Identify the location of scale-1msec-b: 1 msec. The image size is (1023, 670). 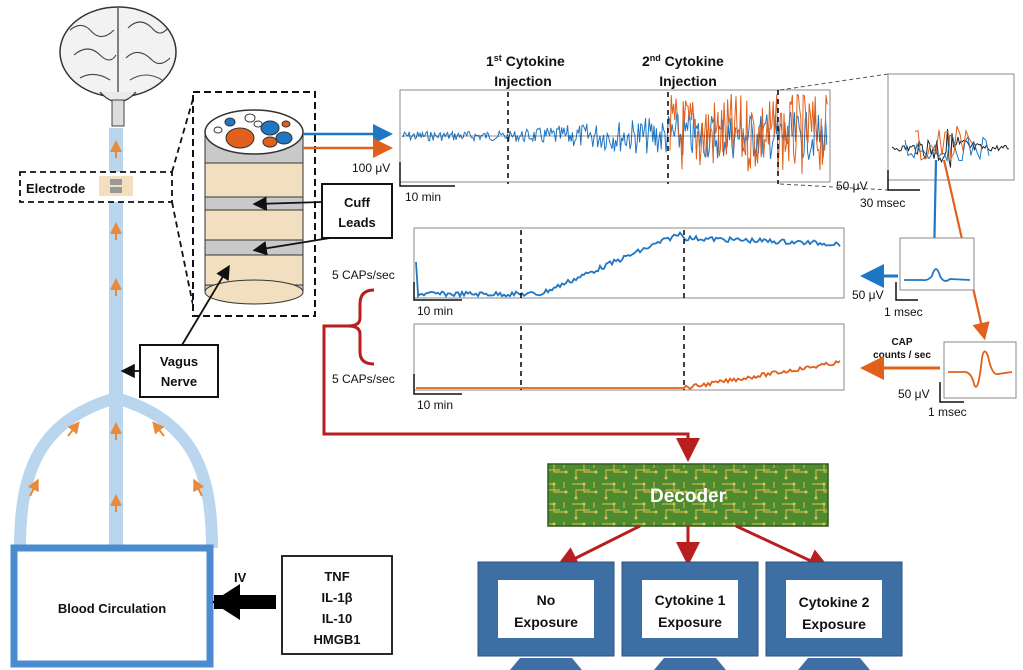
(903, 312).